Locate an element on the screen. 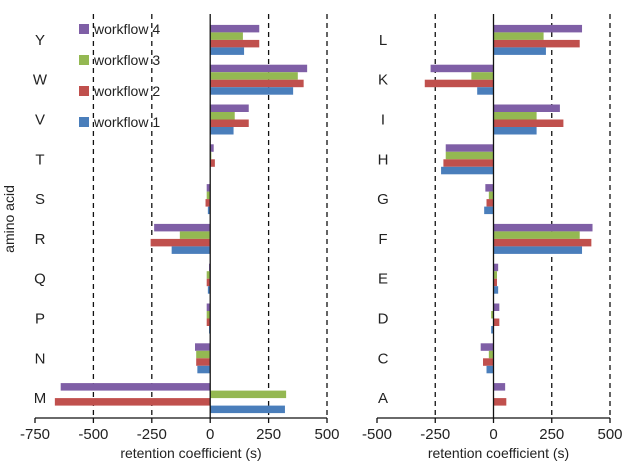  left-y-axis-title: amino acid is located at coordinates (9, 219).